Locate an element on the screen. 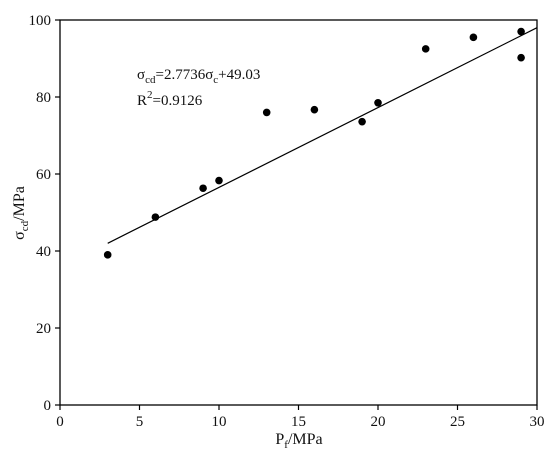  x-tick-label: 25 is located at coordinates (457, 422).